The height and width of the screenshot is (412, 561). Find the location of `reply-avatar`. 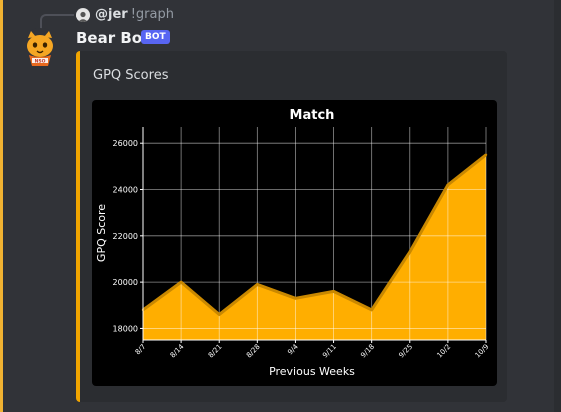

reply-avatar is located at coordinates (83, 15).